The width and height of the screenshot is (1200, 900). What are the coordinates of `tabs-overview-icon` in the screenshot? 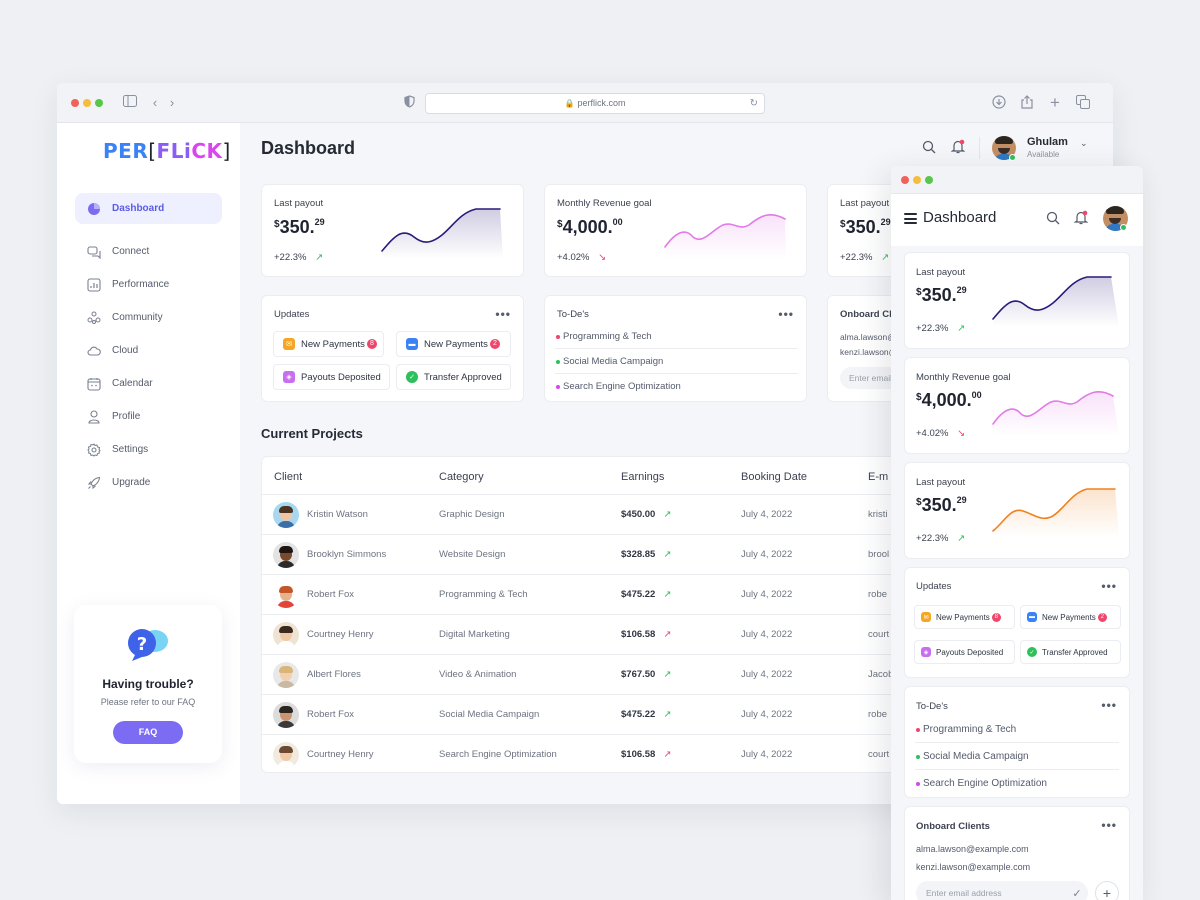 It's located at (1083, 103).